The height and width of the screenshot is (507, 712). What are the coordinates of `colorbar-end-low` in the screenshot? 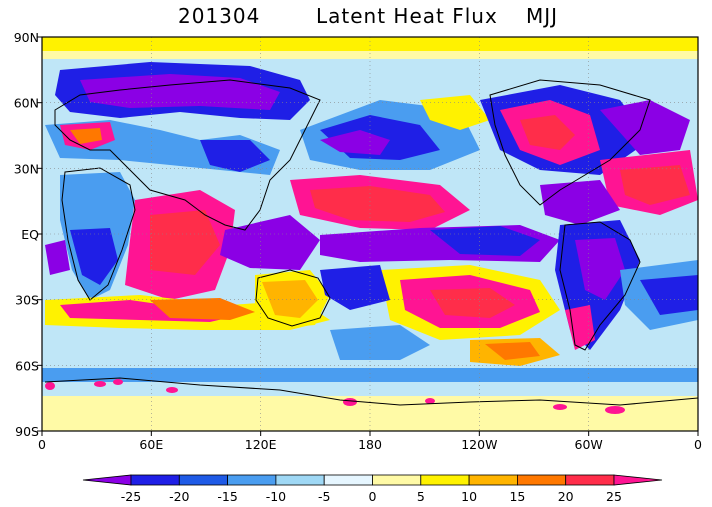 It's located at (107, 480).